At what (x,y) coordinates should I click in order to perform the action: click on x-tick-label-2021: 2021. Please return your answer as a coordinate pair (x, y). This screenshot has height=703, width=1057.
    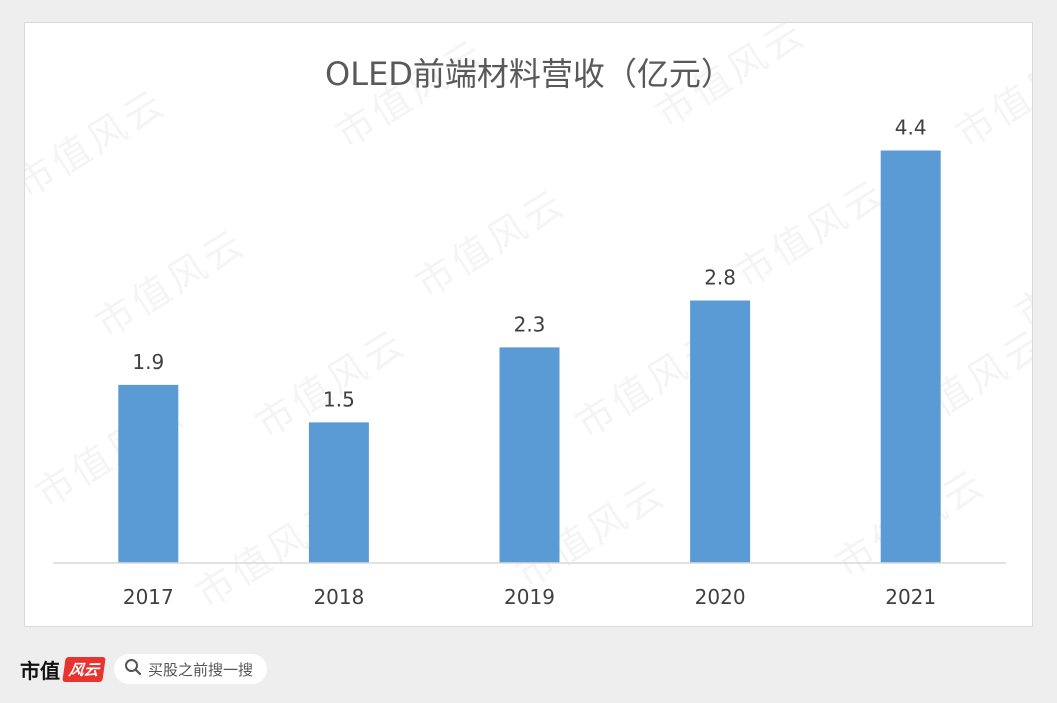
    Looking at the image, I should click on (910, 597).